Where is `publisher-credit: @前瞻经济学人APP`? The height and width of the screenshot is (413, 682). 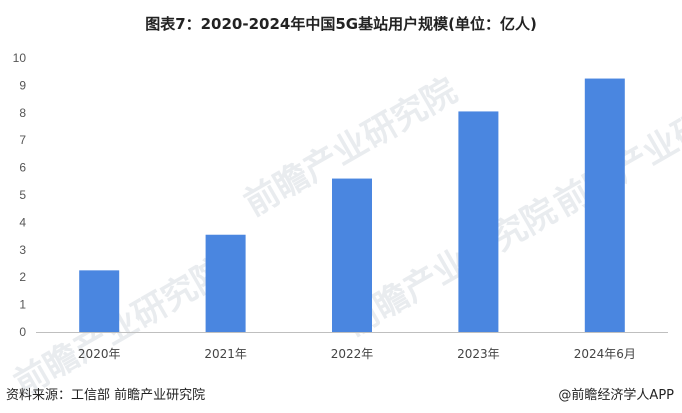
publisher-credit: @前瞻经济学人APP is located at coordinates (616, 395).